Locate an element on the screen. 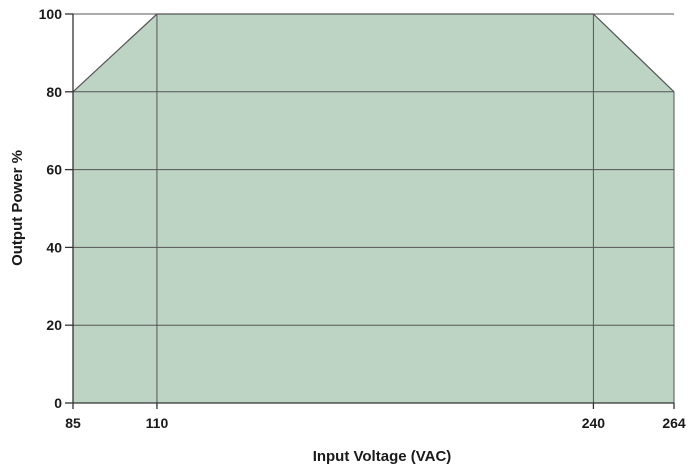  x-tick-label: 264 is located at coordinates (674, 423).